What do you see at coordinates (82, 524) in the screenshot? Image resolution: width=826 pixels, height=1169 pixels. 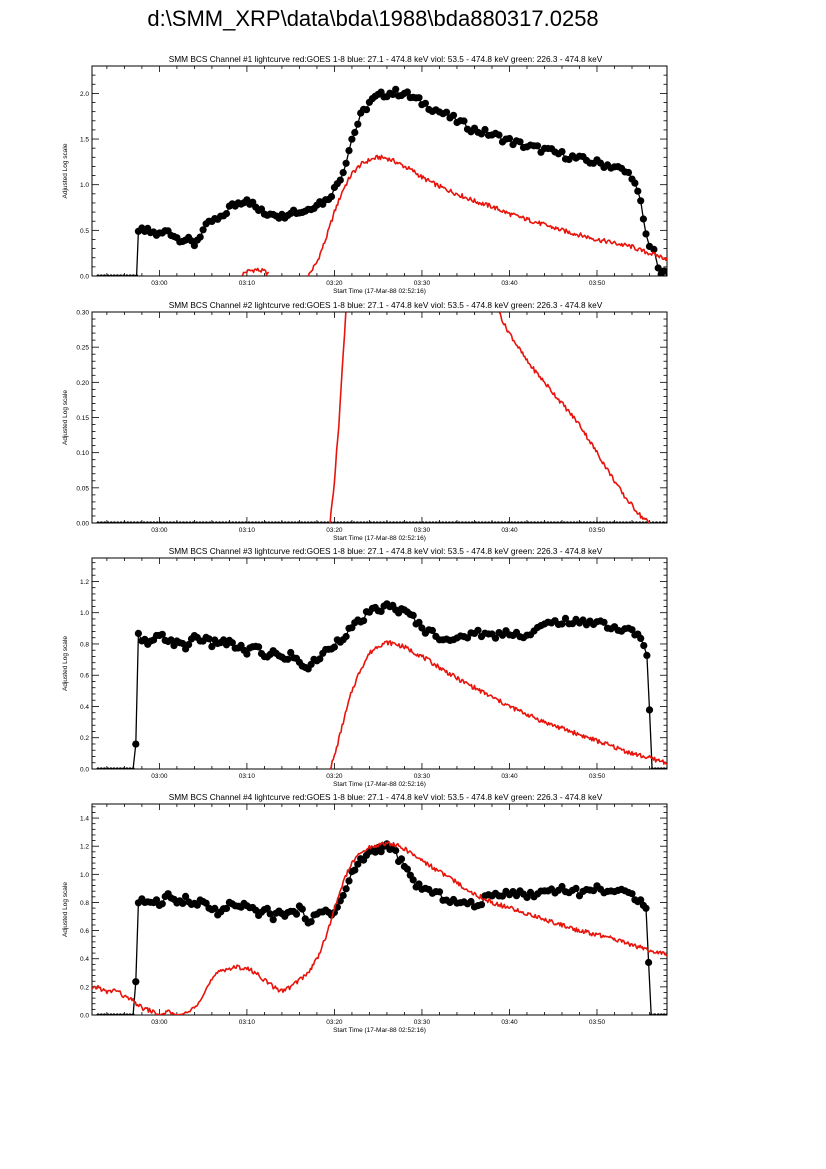 I see `y-tick-label: 0.00` at bounding box center [82, 524].